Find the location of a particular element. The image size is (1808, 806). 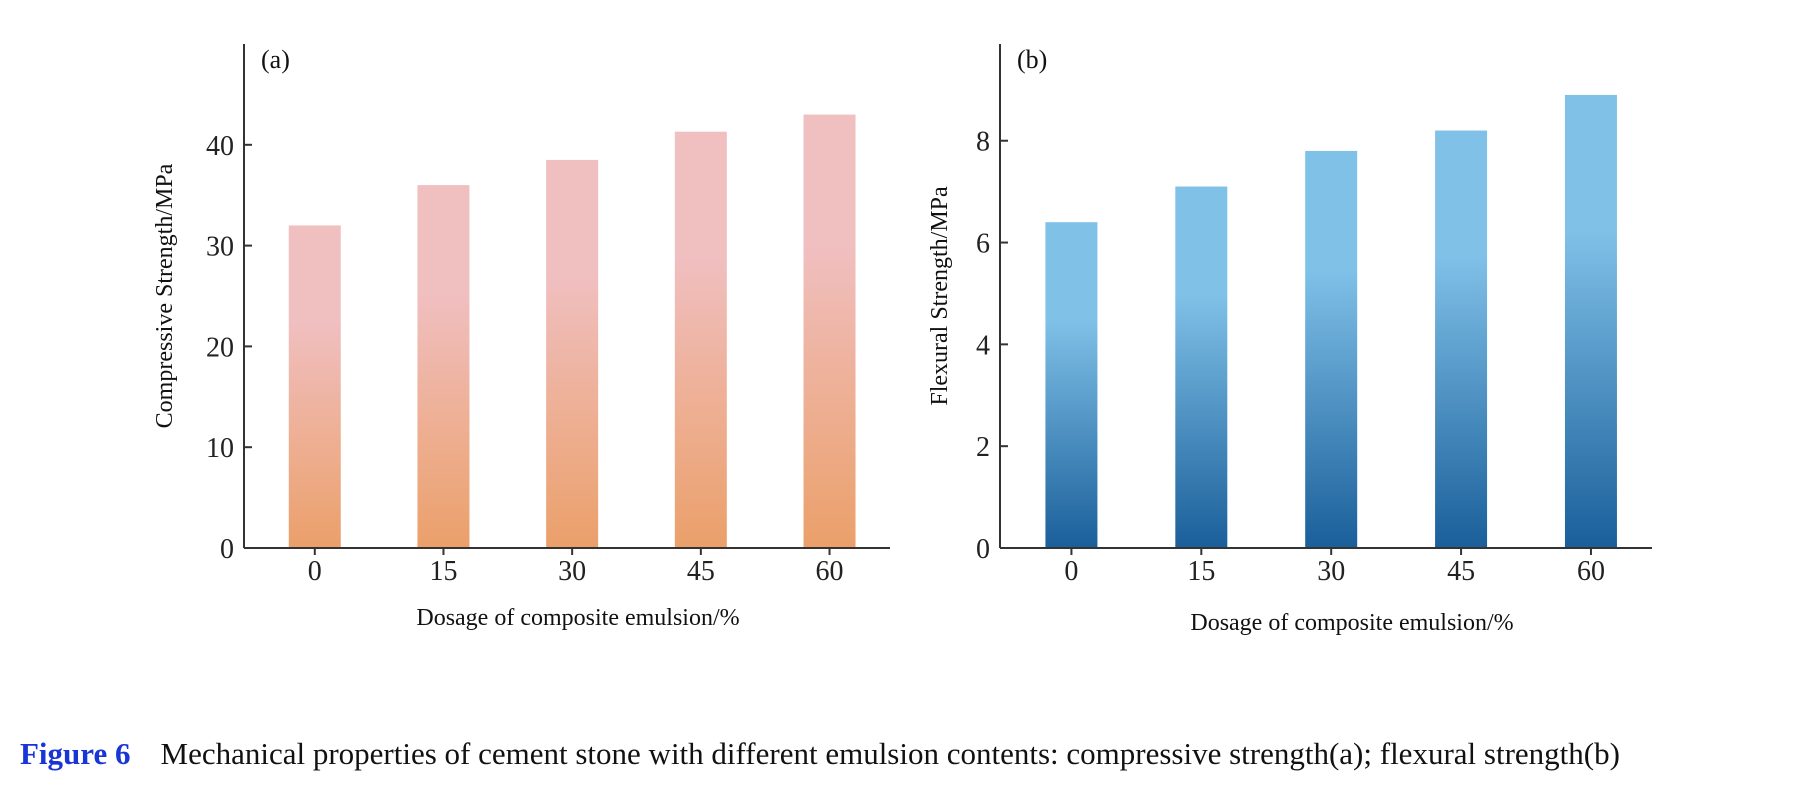

y-tick-label: 2 is located at coordinates (983, 447).